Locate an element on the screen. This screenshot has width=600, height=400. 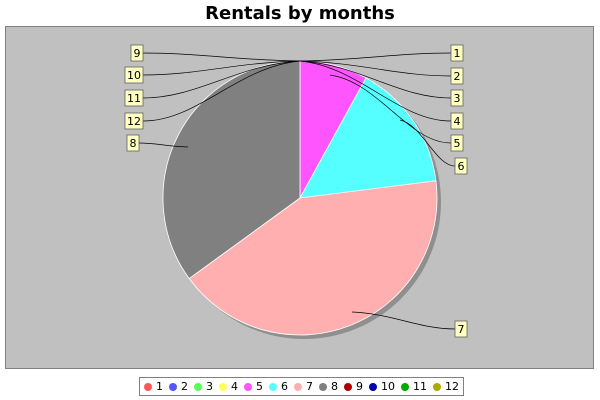
legend-label-2: 2 is located at coordinates (184, 386).